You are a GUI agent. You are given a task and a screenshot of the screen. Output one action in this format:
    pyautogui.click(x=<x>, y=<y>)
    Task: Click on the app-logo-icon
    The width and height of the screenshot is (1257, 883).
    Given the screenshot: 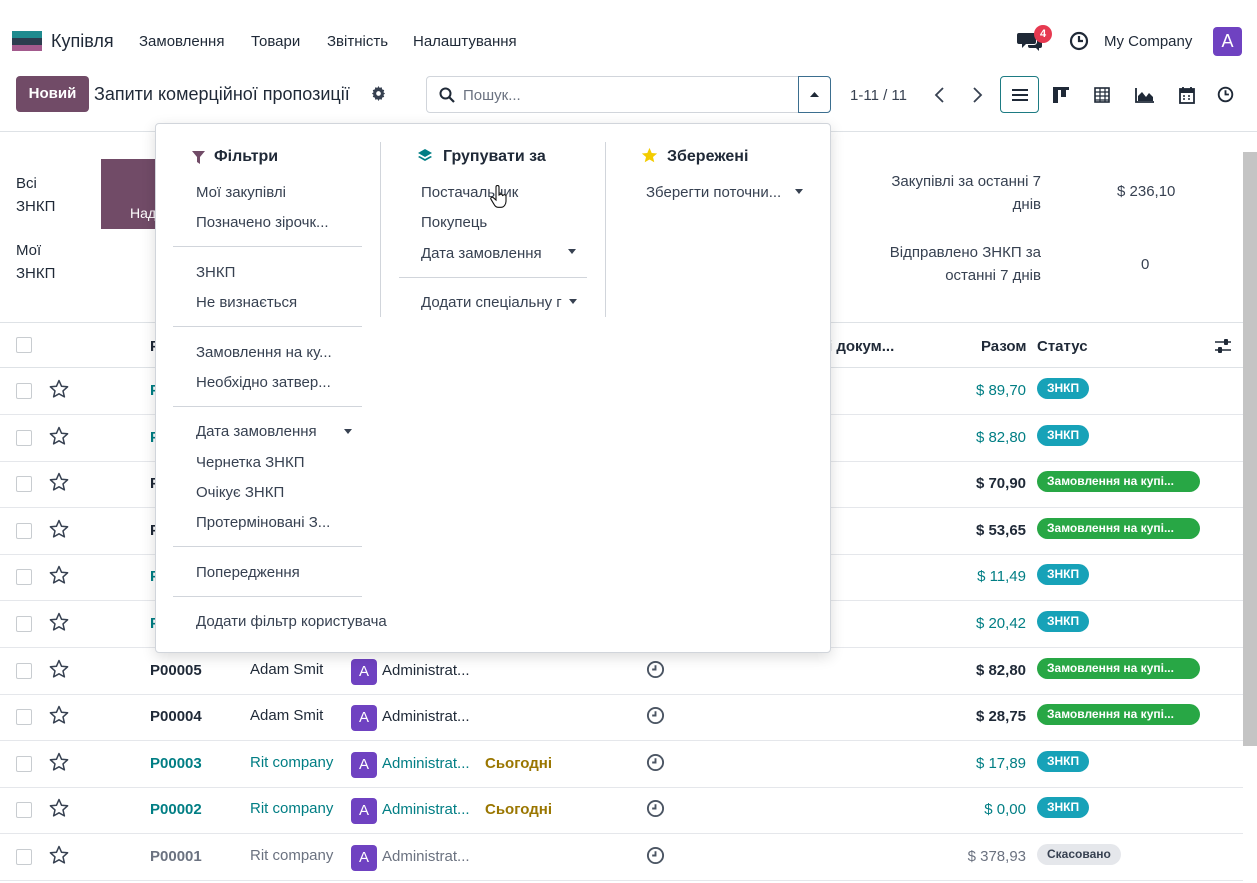 What is the action you would take?
    pyautogui.click(x=27, y=41)
    